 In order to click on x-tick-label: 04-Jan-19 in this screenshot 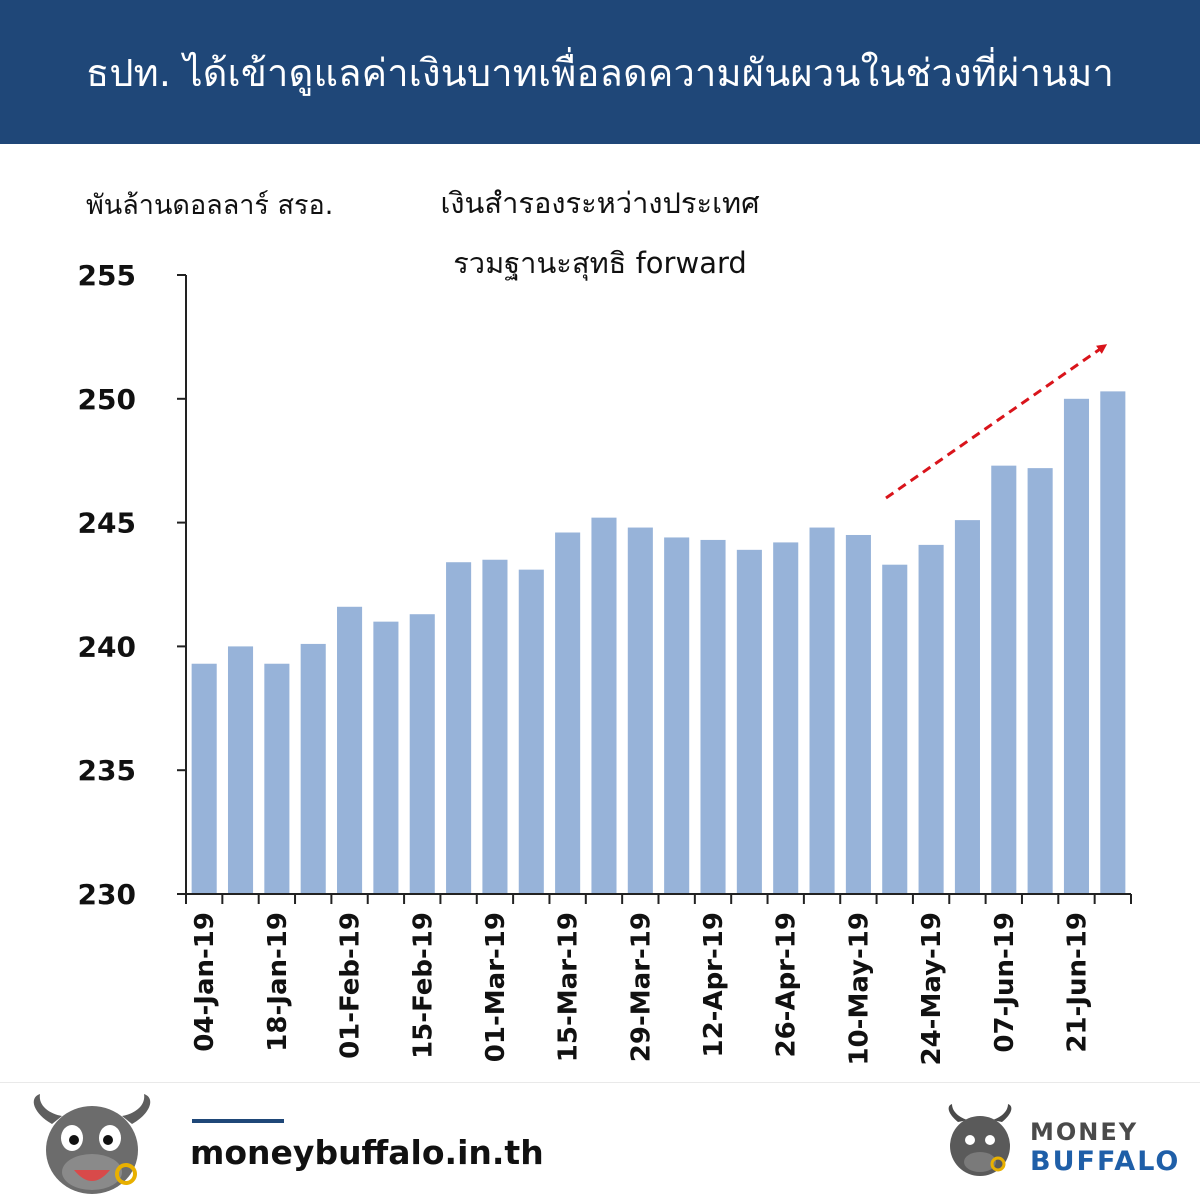, I will do `click(205, 982)`.